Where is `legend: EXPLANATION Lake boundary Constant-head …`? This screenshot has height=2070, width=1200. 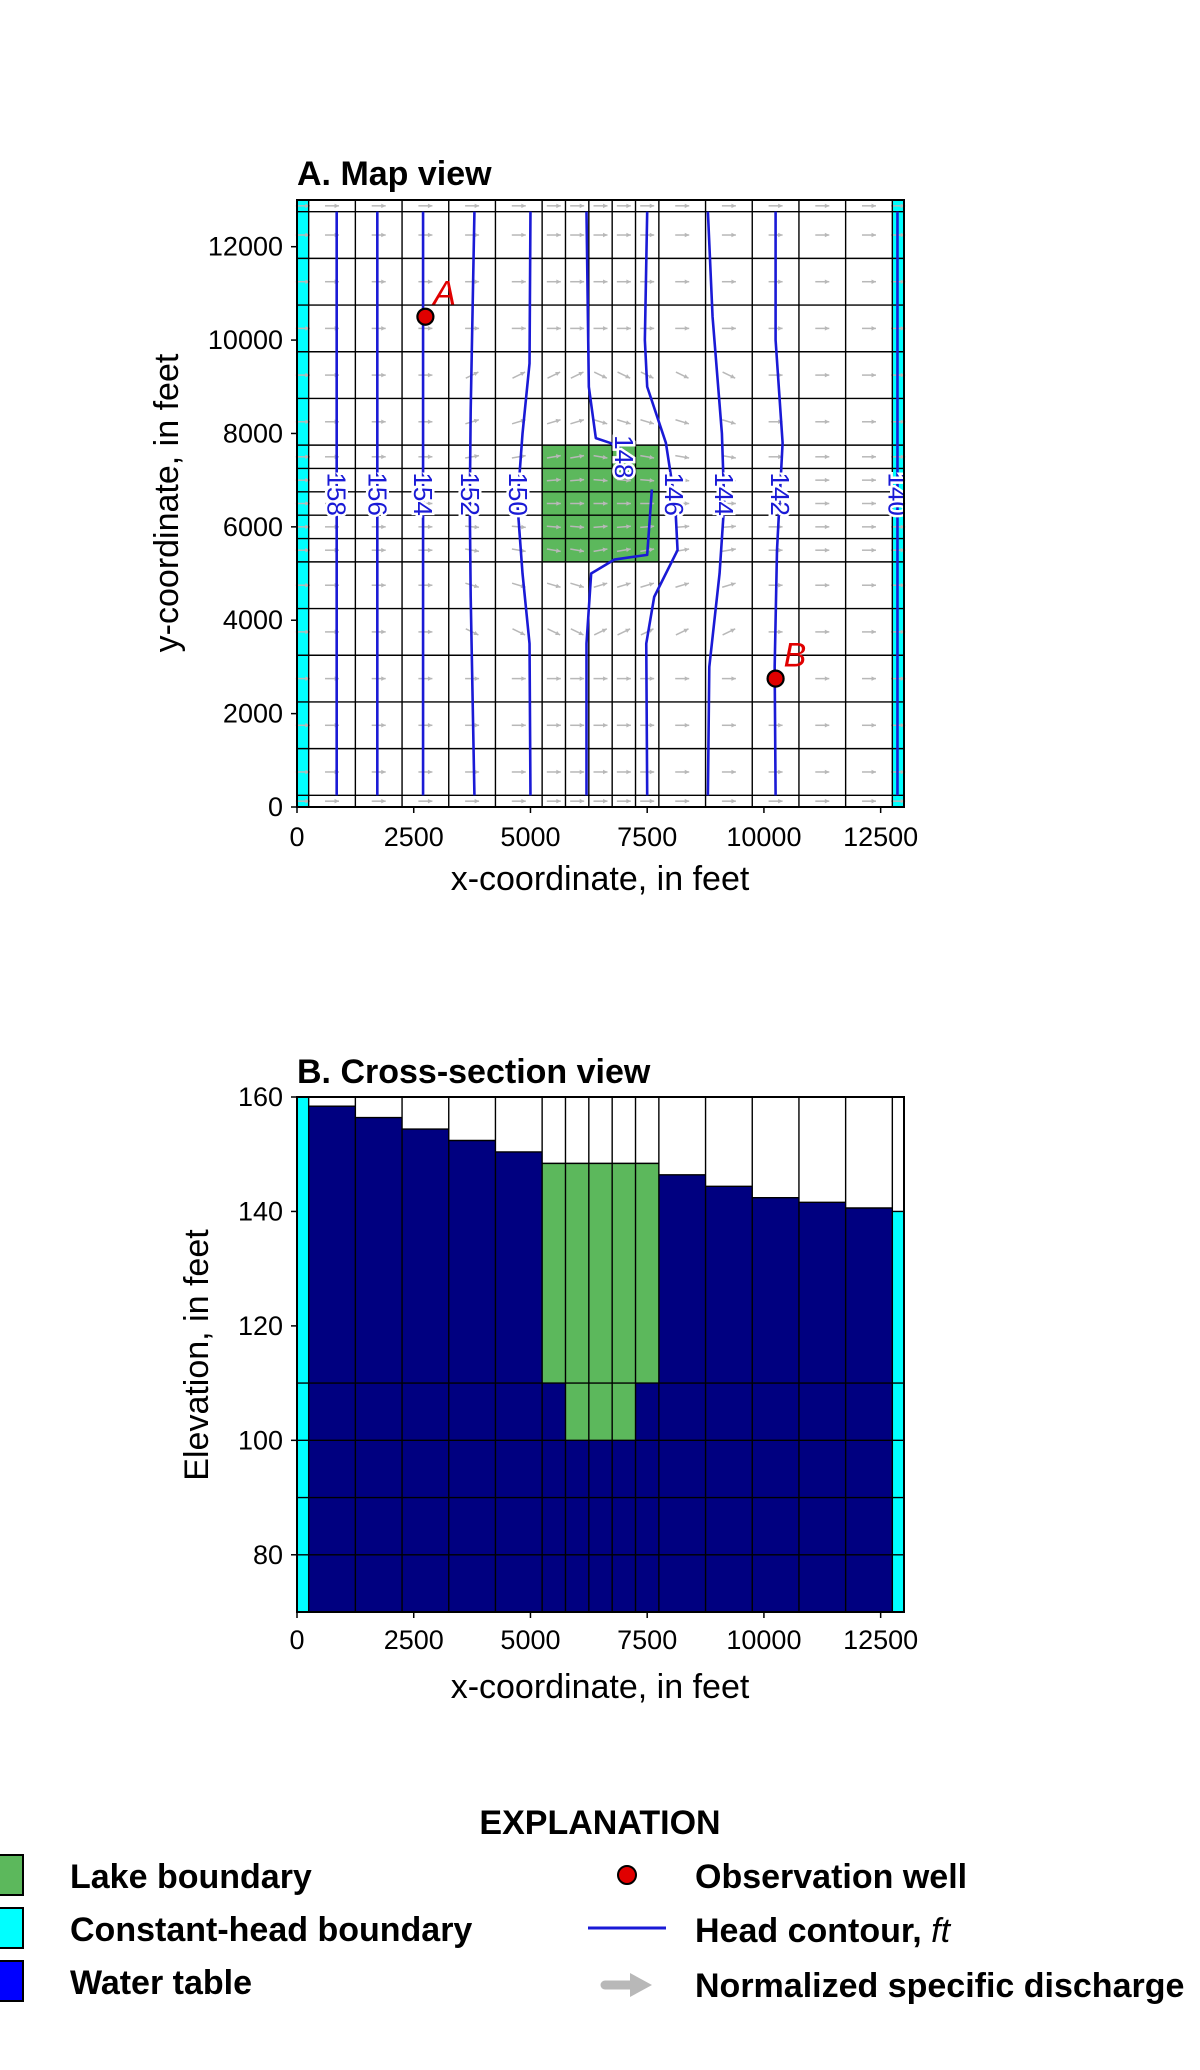 legend: EXPLANATION Lake boundary Constant-head … is located at coordinates (592, 1904).